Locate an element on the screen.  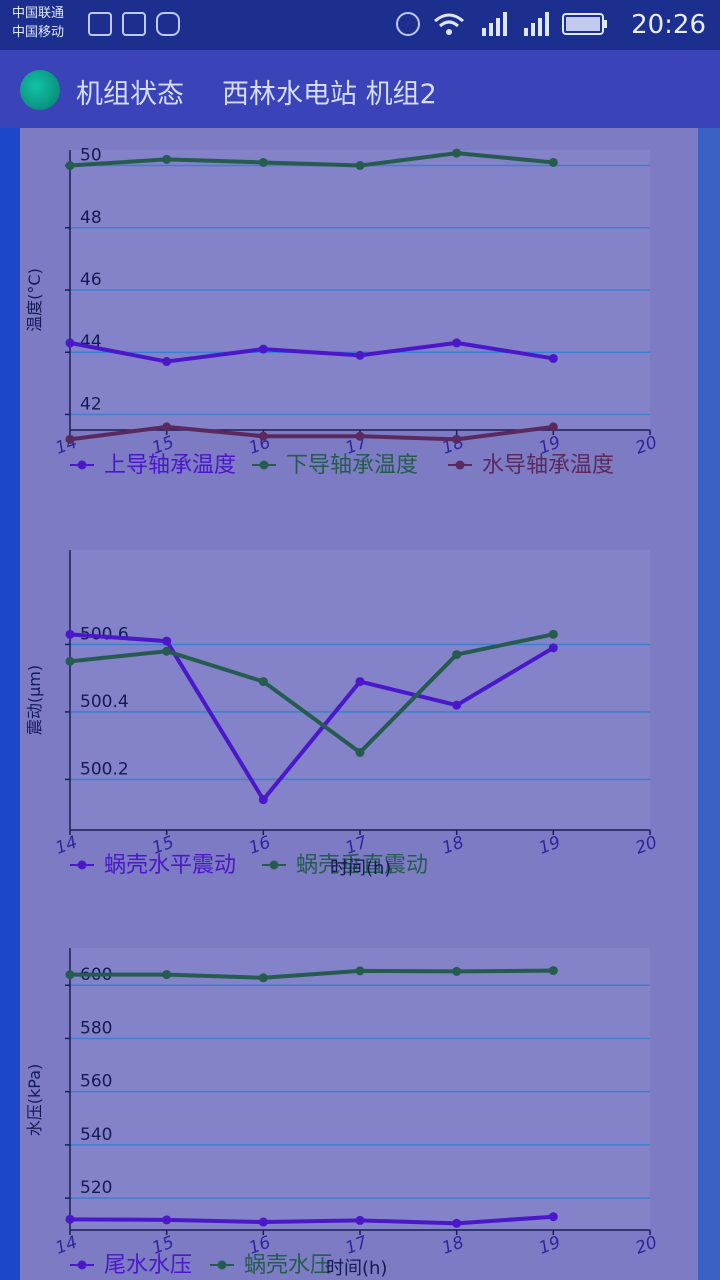
carrier-info: 中国联通 中国移动 is located at coordinates (38, 23).